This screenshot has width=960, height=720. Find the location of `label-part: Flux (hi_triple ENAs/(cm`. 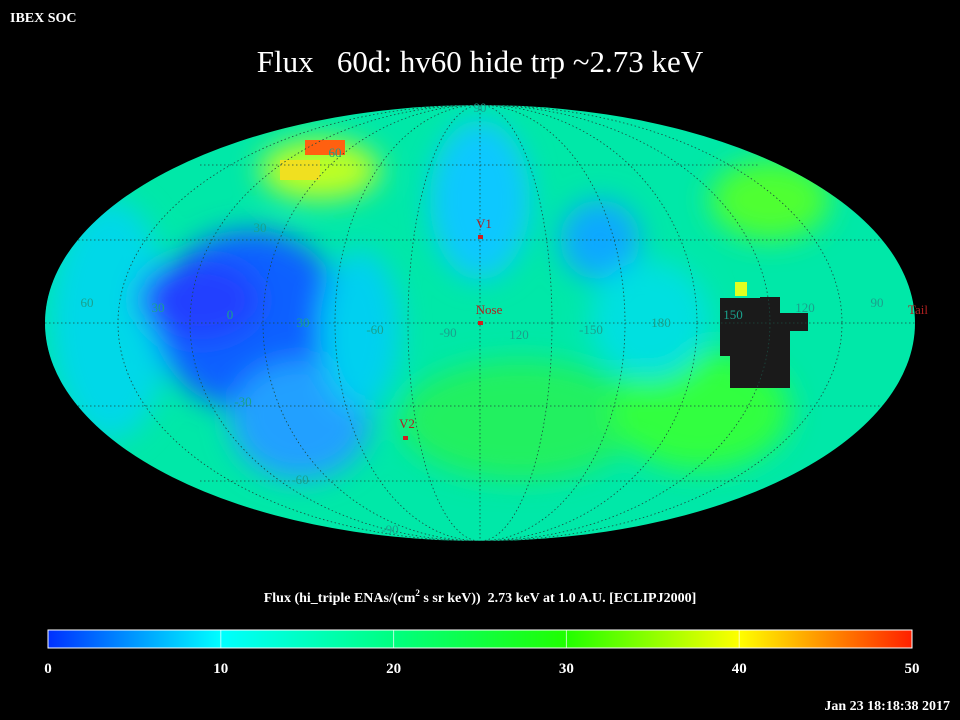

label-part: Flux (hi_triple ENAs/(cm is located at coordinates (340, 598).